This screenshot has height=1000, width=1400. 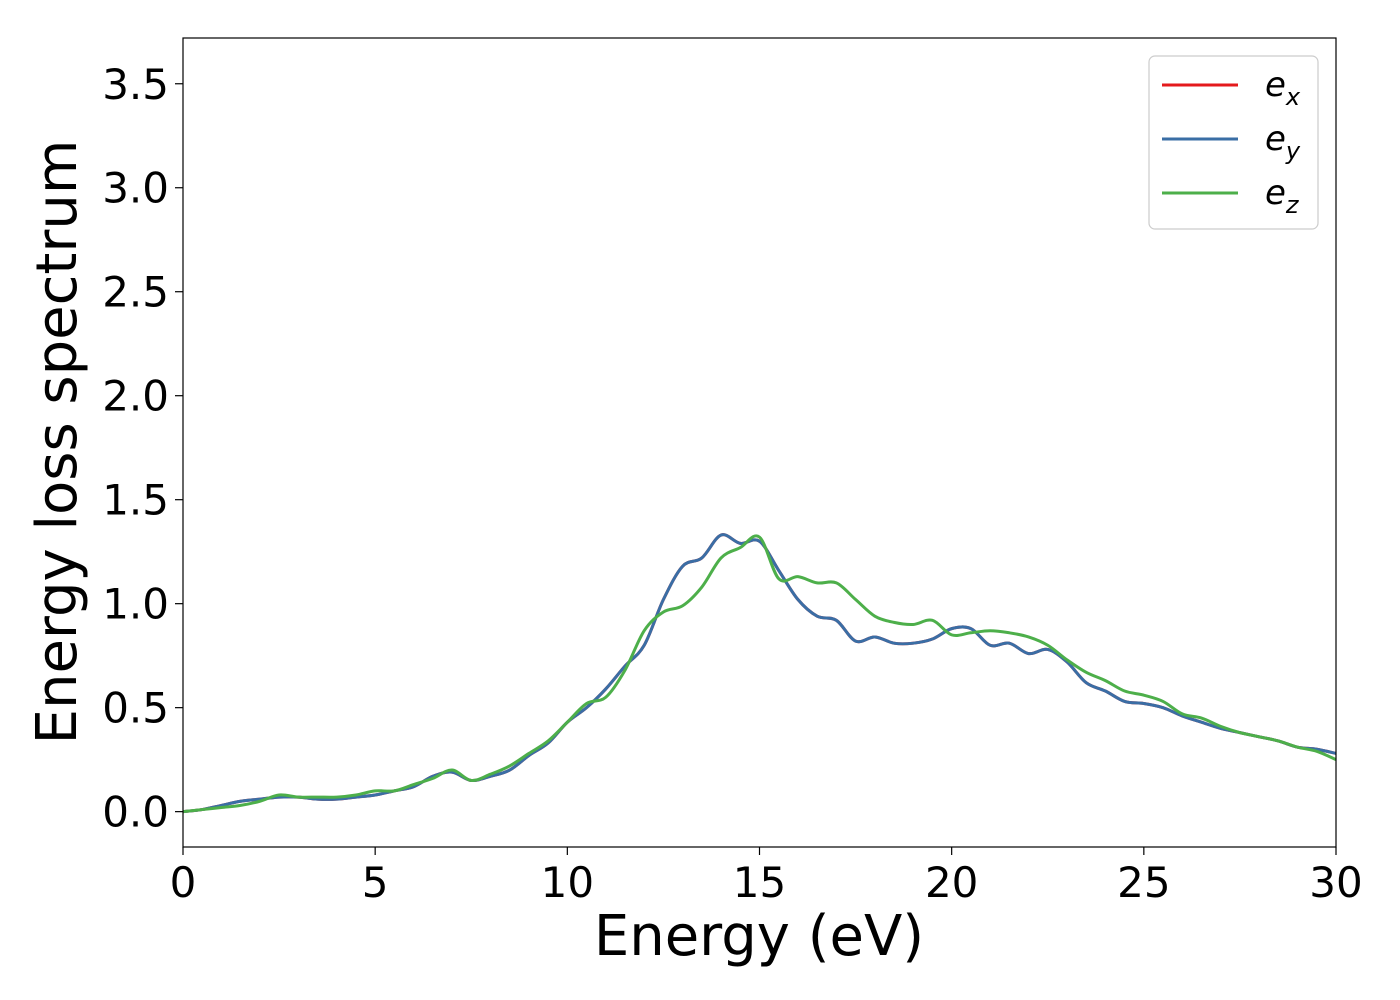 I want to click on y-axis: 0.0 0.5 1.0 1.5 2.0 2.5 3.0 3.5, so click(x=142, y=448).